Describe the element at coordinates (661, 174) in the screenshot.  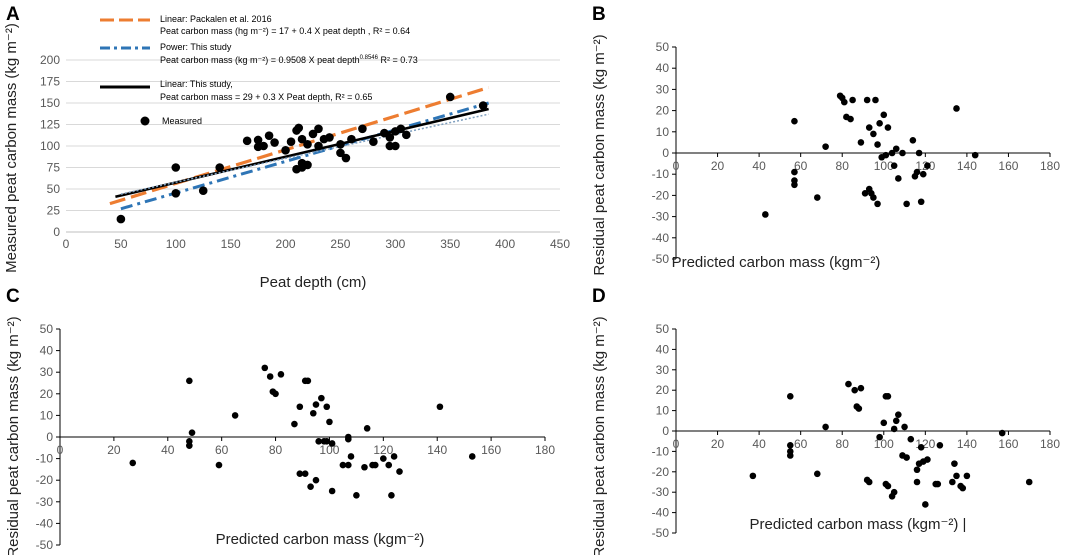
I see `panel-b-y-tick-label: -10` at that location.